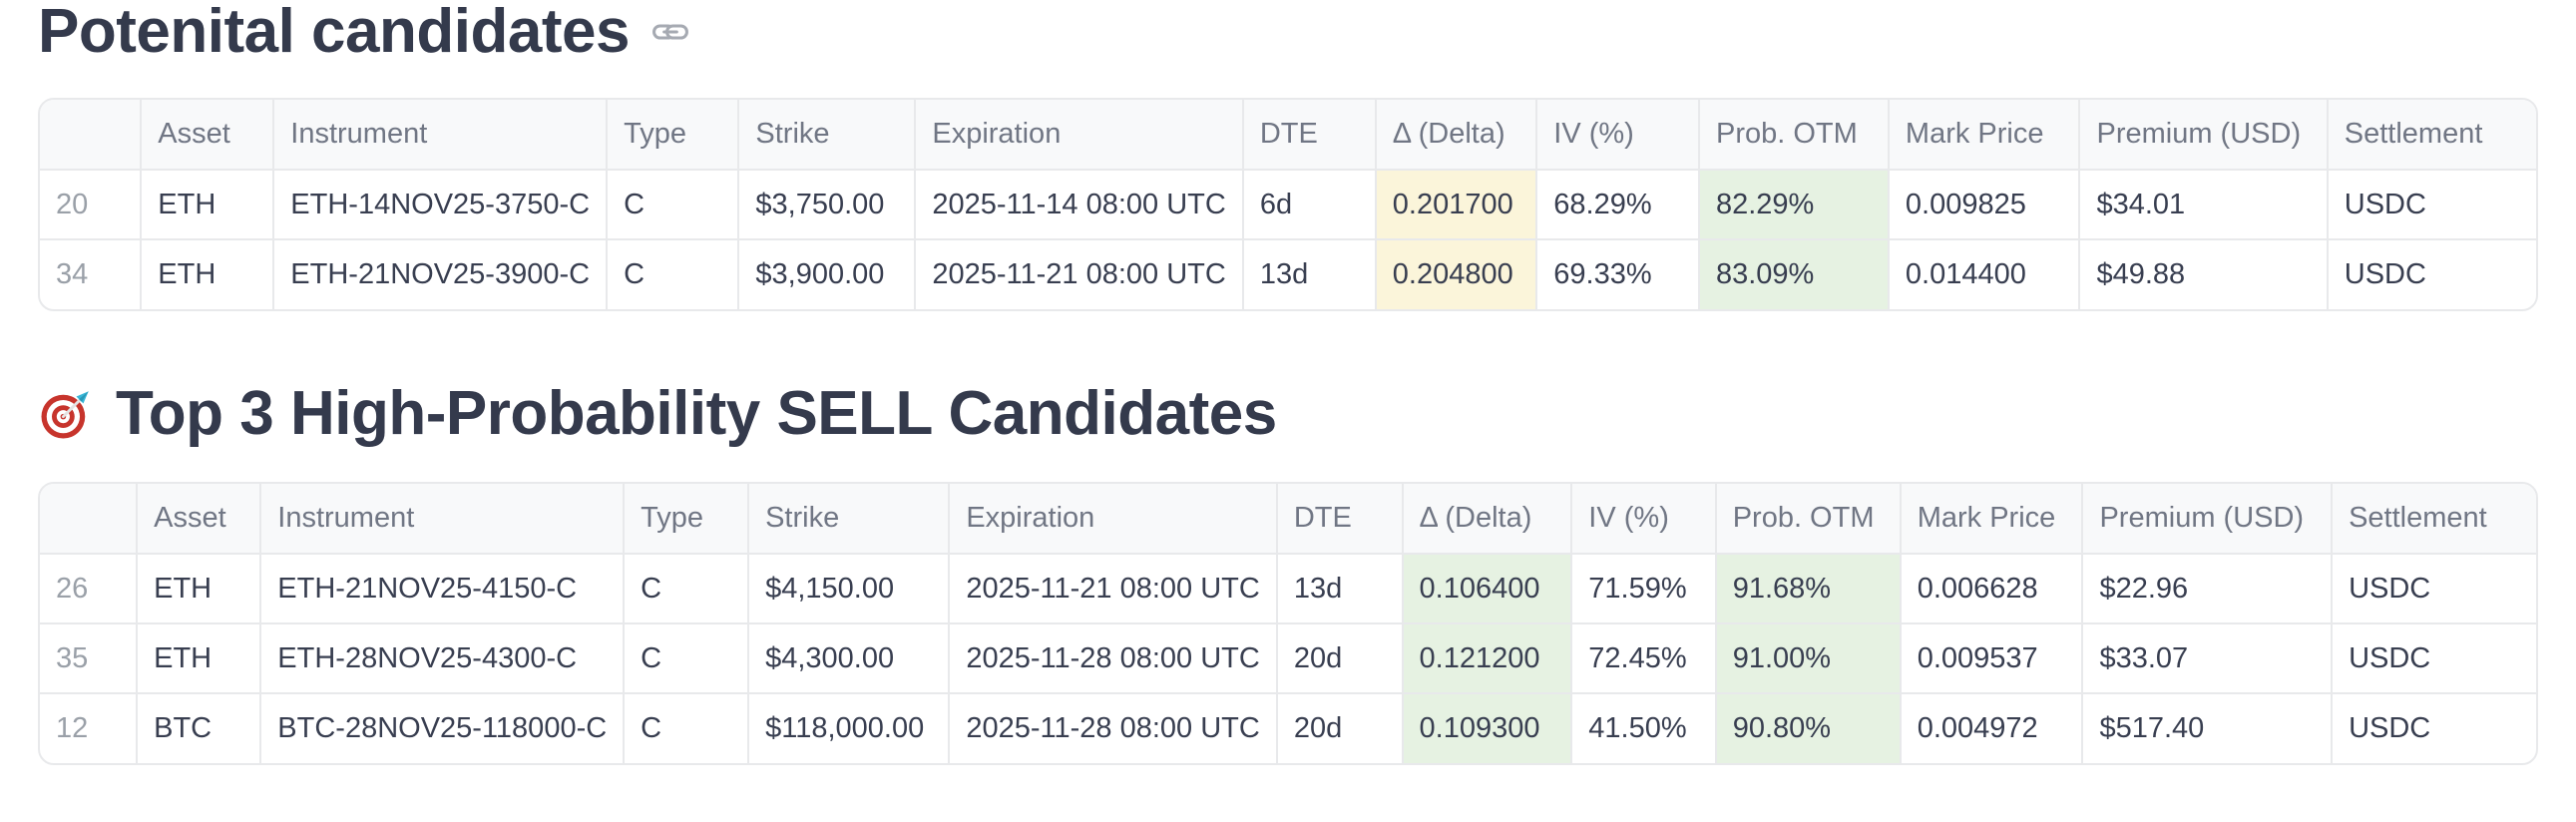  Describe the element at coordinates (1794, 274) in the screenshot. I see `cell-prob_otm: 83.09%` at that location.